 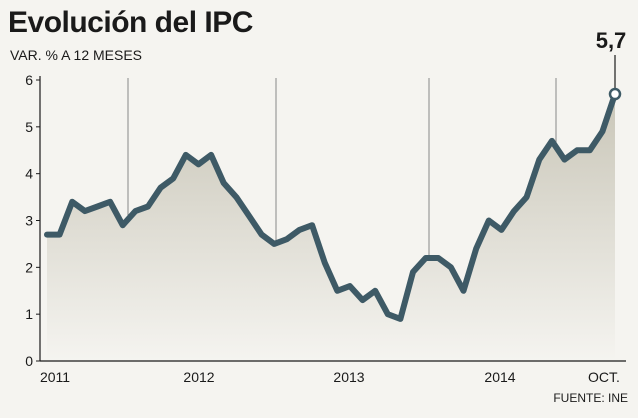 I want to click on x-tick-label: 2012, so click(x=198, y=377).